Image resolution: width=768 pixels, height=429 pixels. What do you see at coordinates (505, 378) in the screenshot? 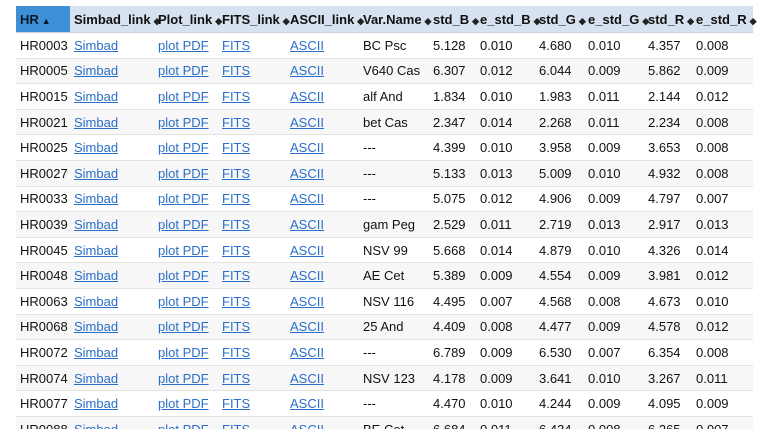
I see `cell-e_std_b: 0.009` at bounding box center [505, 378].